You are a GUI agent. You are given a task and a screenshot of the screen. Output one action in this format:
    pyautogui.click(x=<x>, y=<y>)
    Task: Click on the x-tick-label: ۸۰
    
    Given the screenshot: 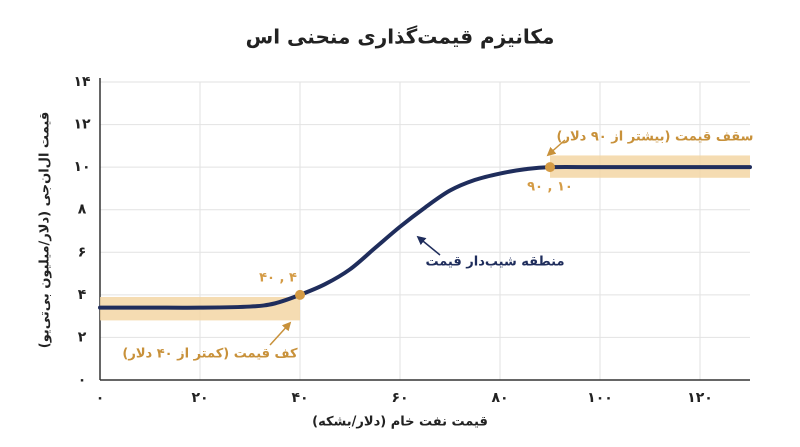 What is the action you would take?
    pyautogui.click(x=499, y=398)
    